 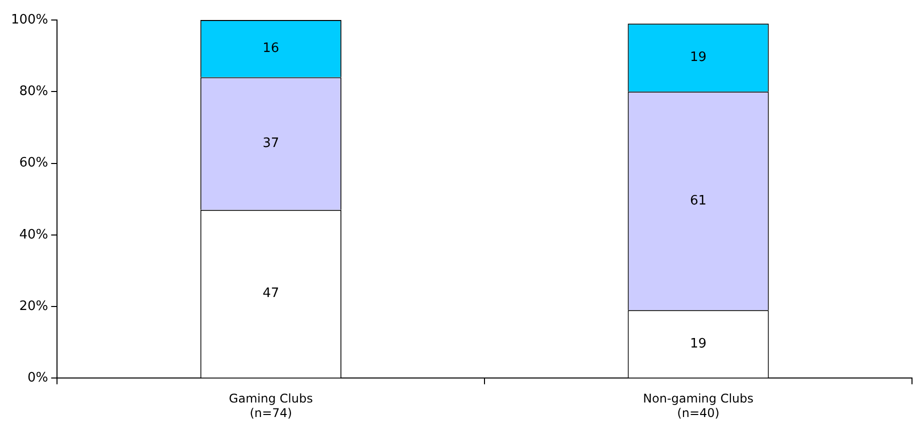 I want to click on x-tick-label: Non-gaming Clubs (n=40), so click(x=698, y=406).